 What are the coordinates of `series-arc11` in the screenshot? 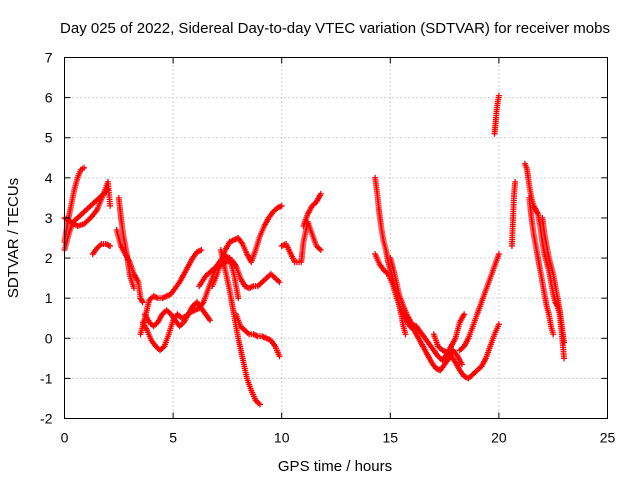 It's located at (247, 246).